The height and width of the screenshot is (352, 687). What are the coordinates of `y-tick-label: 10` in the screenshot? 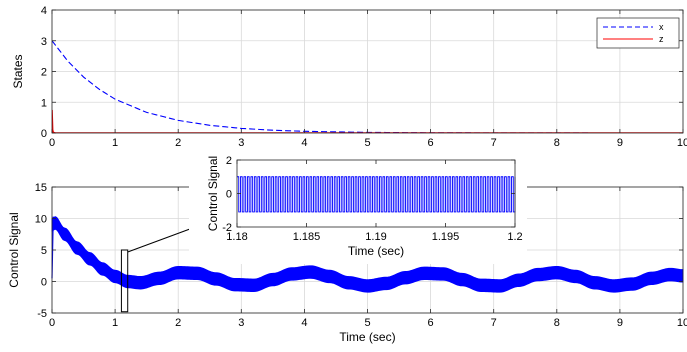 It's located at (41, 220).